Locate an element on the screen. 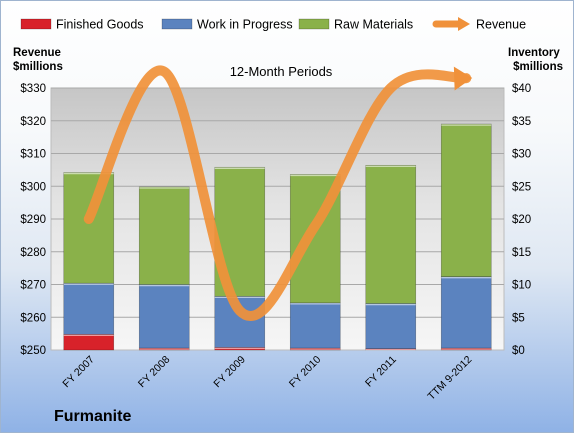 The height and width of the screenshot is (433, 574). company-name: Furmanite is located at coordinates (92, 416).